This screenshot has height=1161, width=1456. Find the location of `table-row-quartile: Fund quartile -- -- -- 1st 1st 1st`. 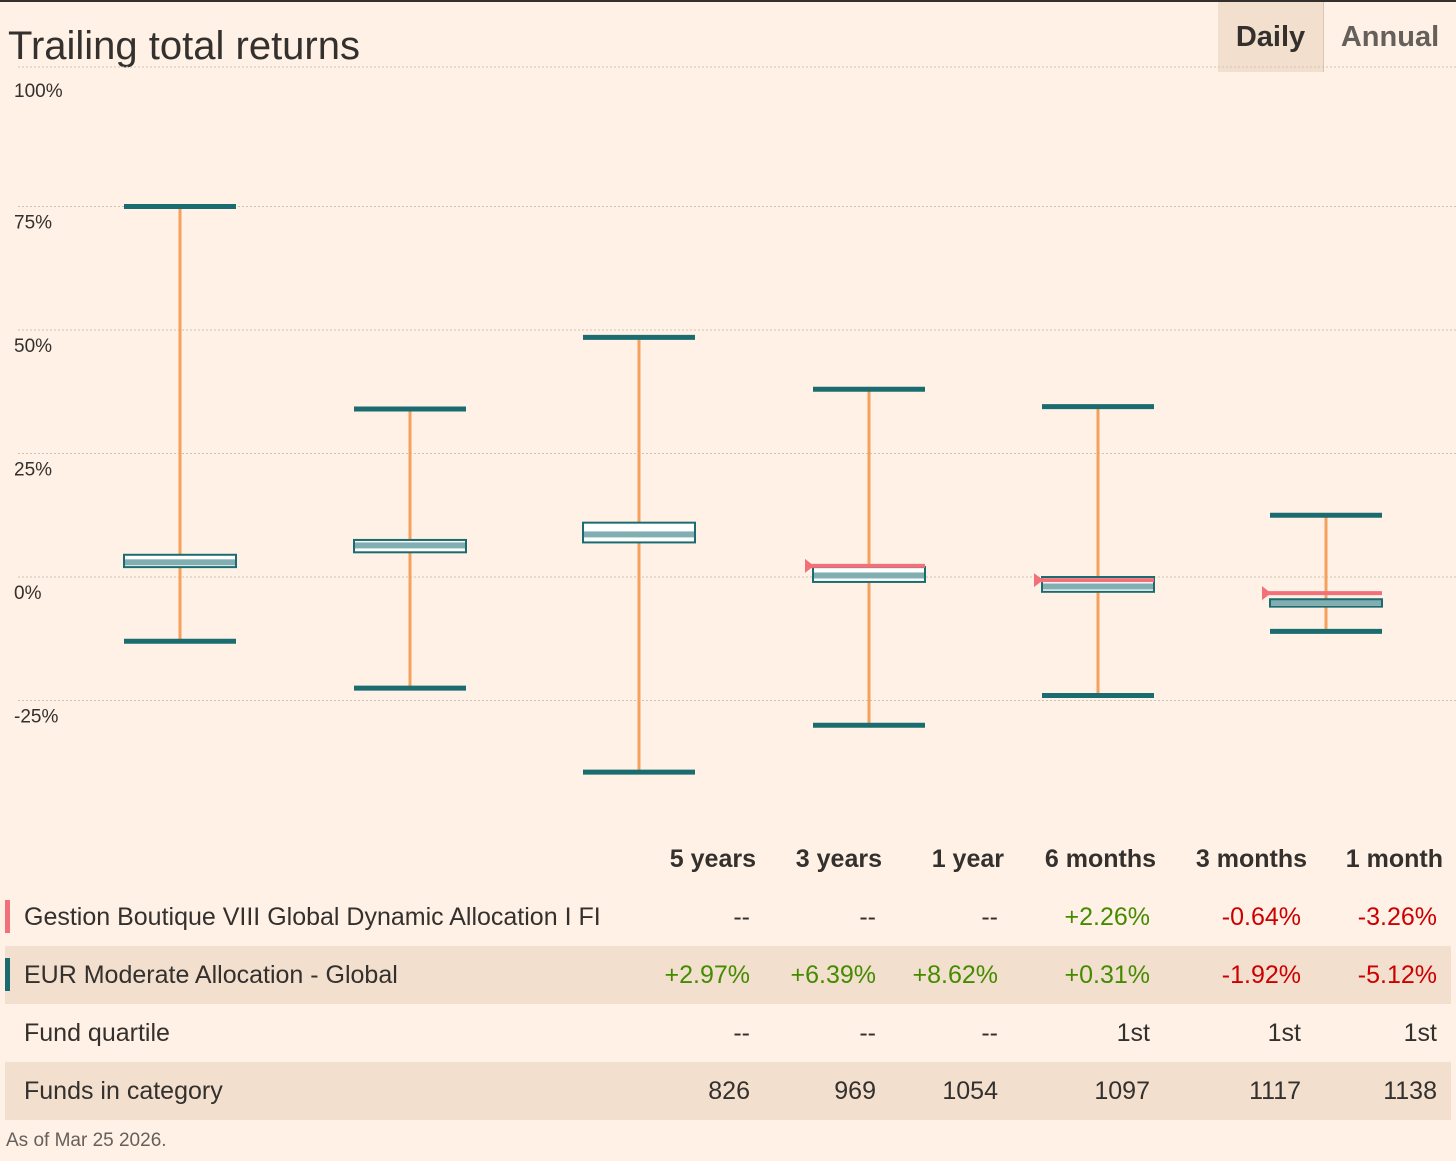

table-row-quartile: Fund quartile -- -- -- 1st 1st 1st is located at coordinates (728, 1033).